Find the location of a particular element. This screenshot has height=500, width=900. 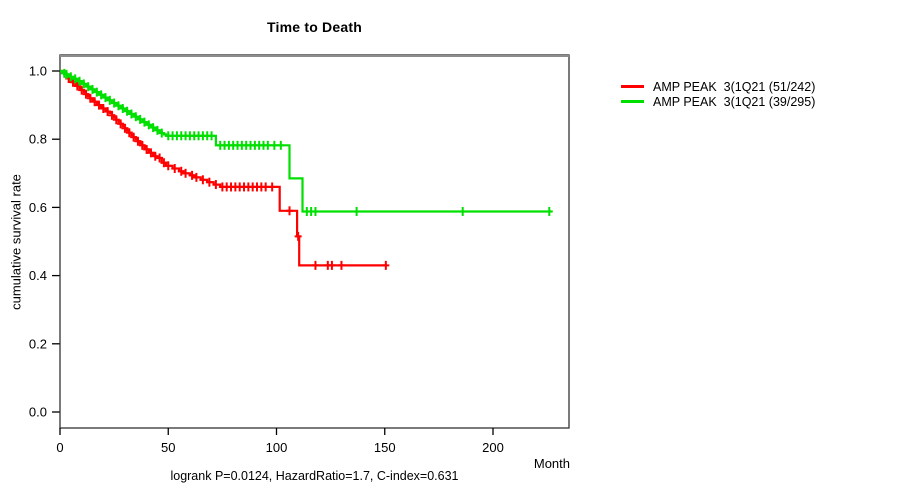

svg-text: 0.4 is located at coordinates (38, 275).